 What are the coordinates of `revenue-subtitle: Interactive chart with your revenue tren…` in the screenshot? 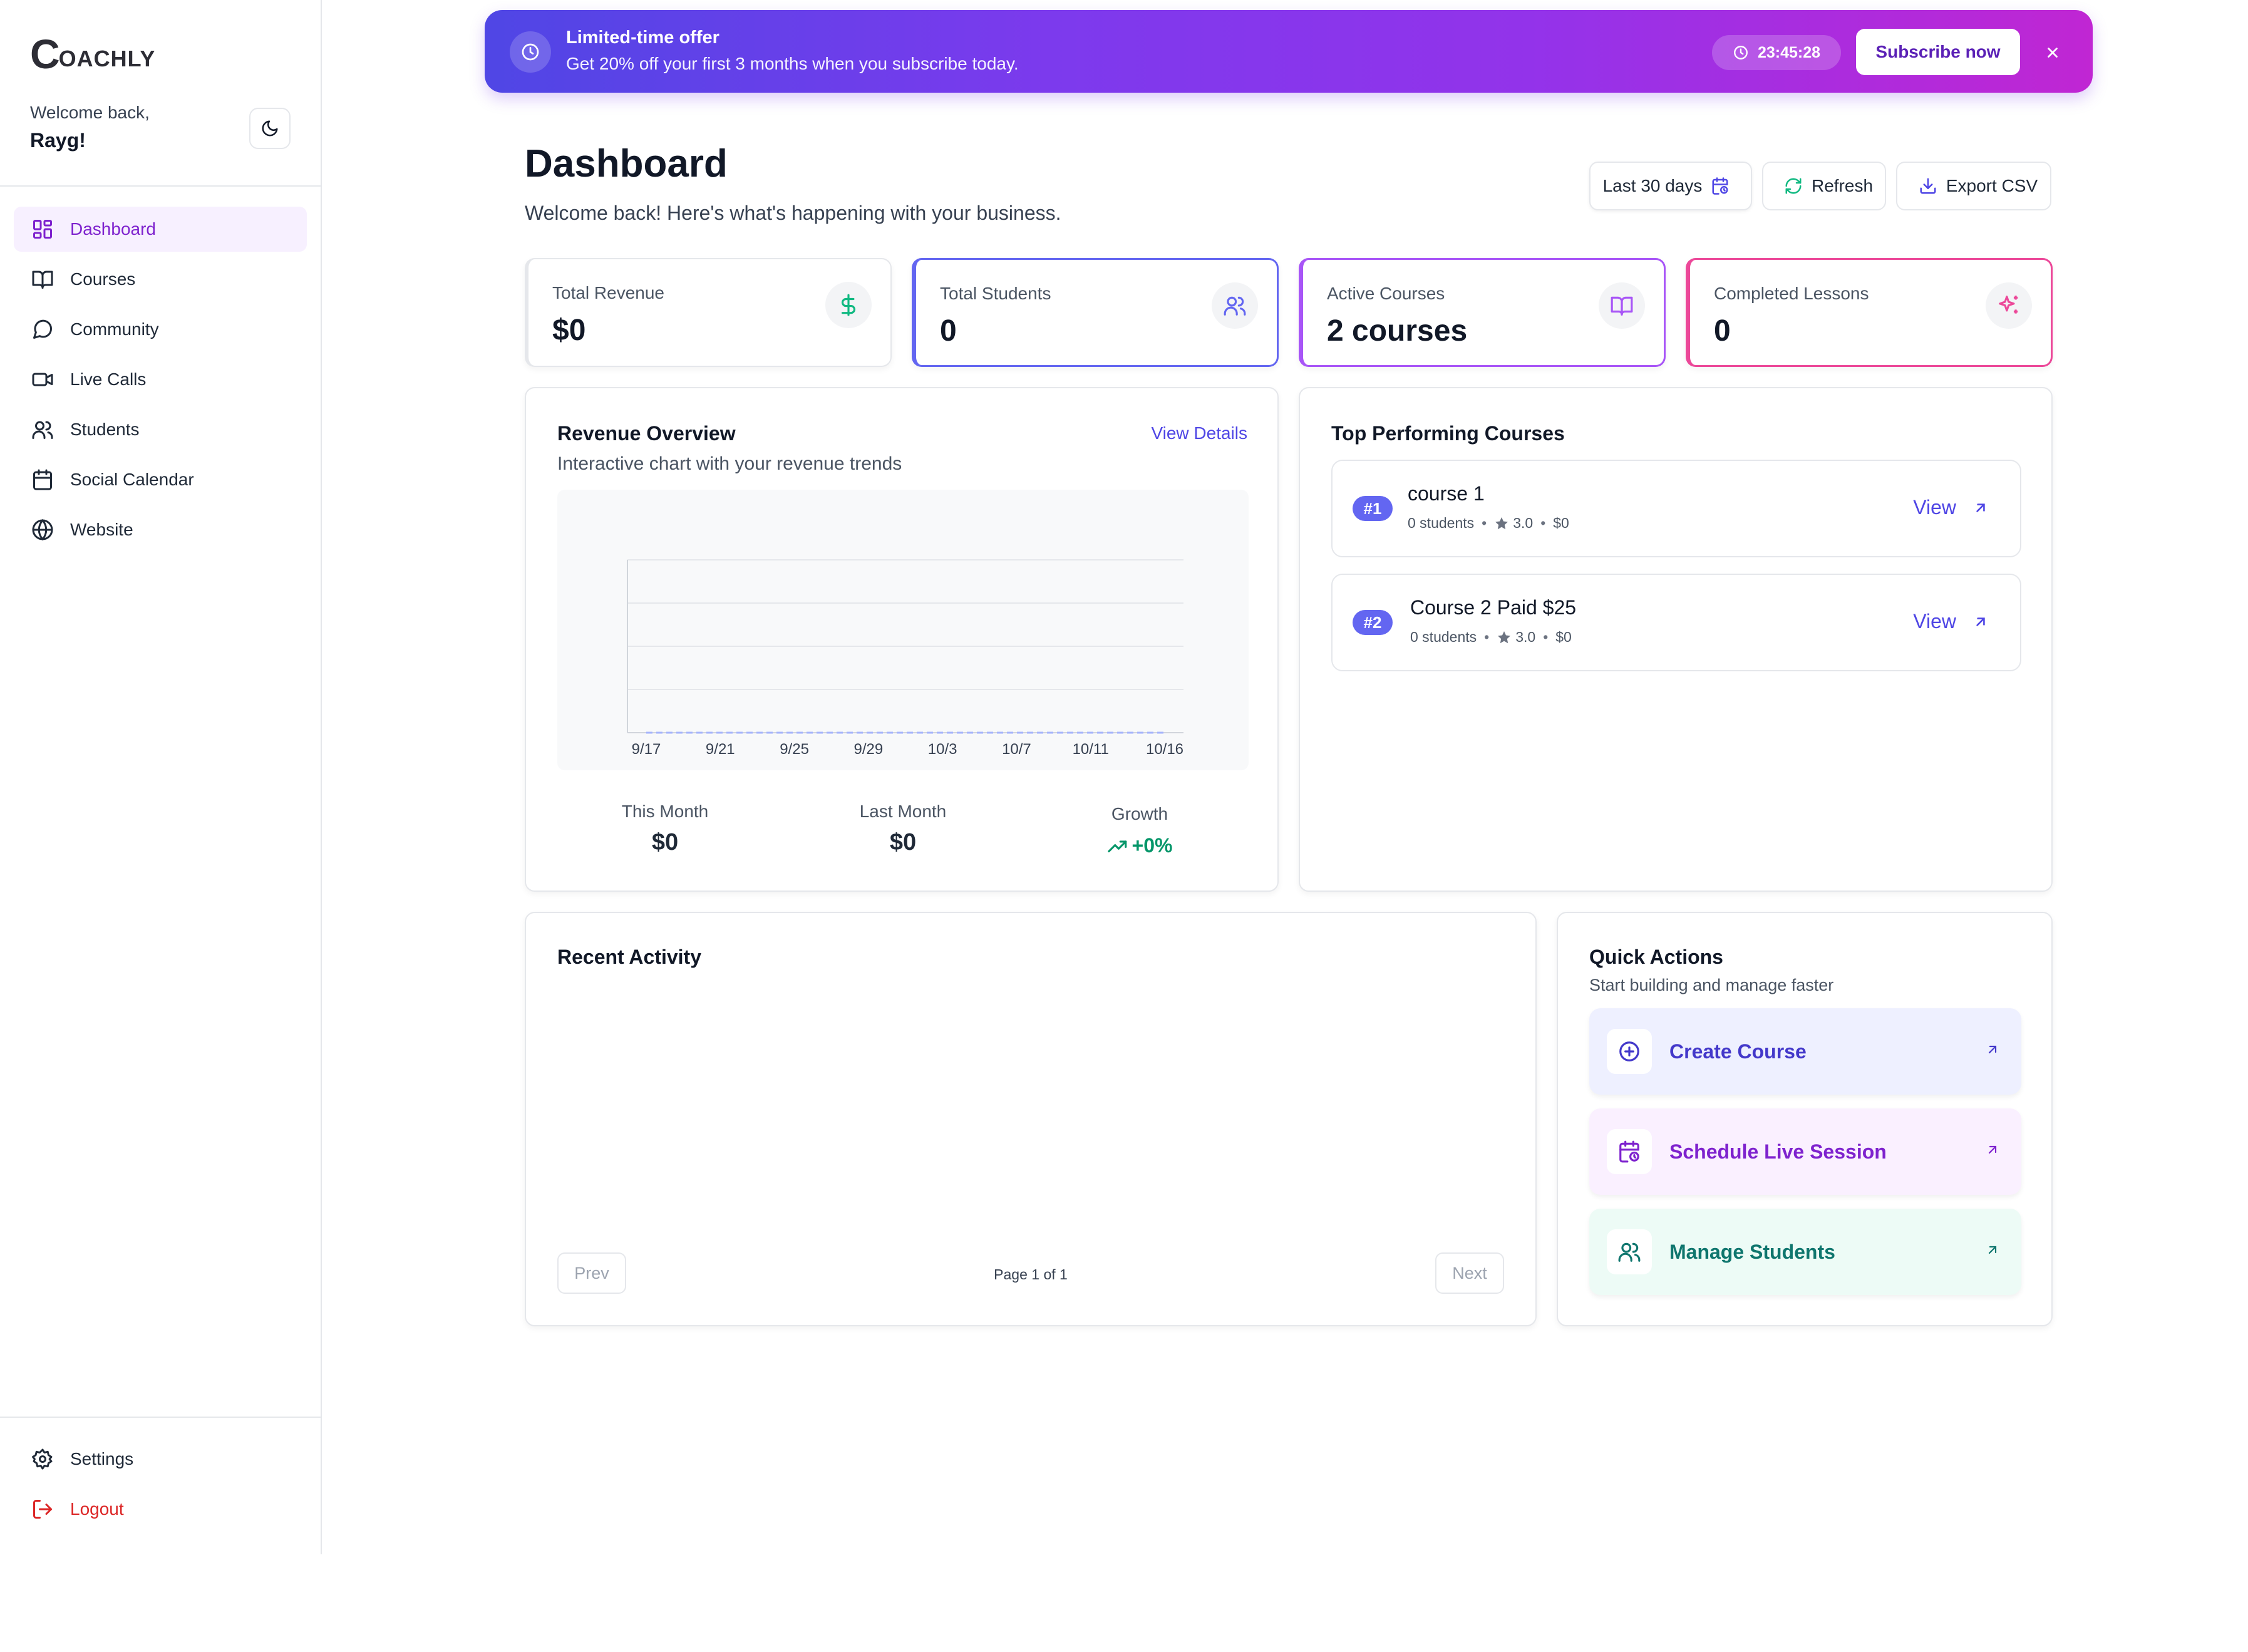 It's located at (729, 463).